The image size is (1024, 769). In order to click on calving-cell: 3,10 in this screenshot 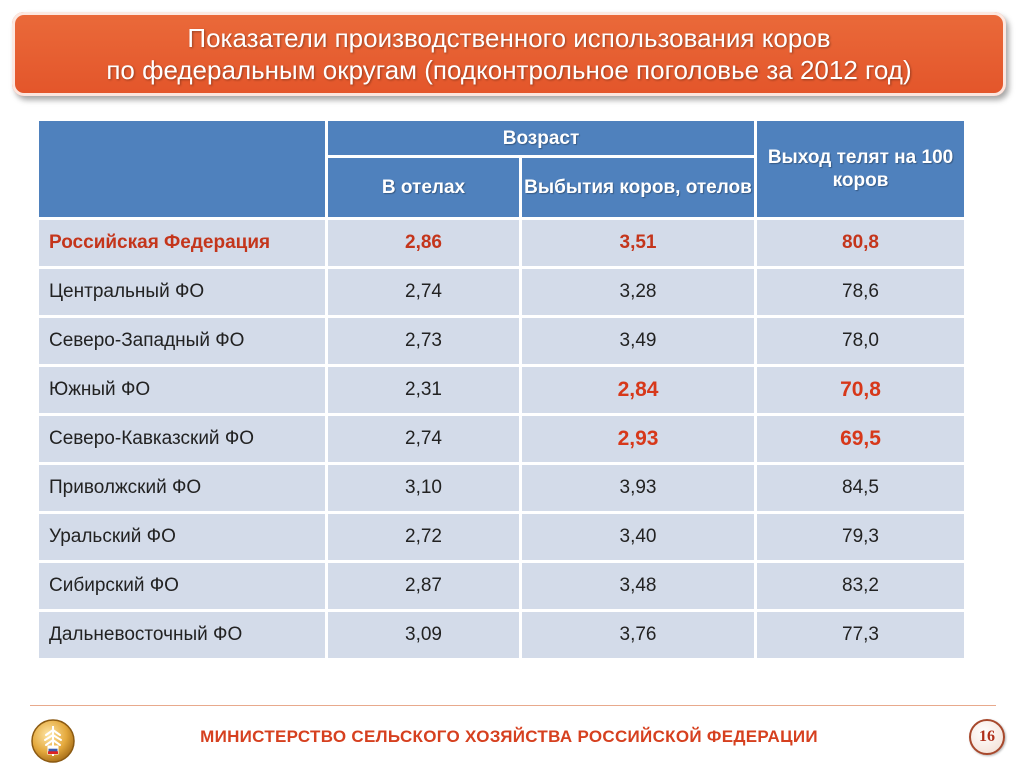, I will do `click(423, 488)`.